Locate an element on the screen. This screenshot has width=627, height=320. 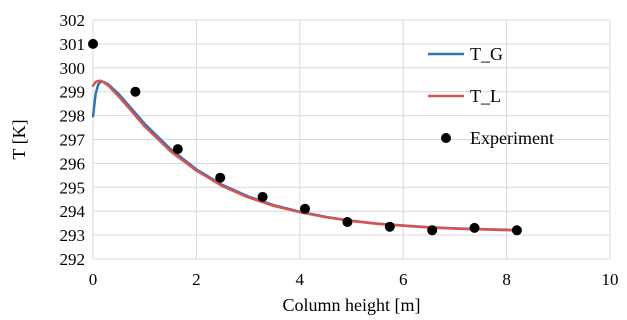
x-tick-label: 8 is located at coordinates (506, 279).